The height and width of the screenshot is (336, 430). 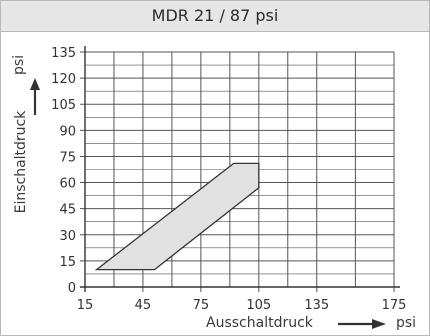 What do you see at coordinates (67, 157) in the screenshot?
I see `y-tick-label-5: 75` at bounding box center [67, 157].